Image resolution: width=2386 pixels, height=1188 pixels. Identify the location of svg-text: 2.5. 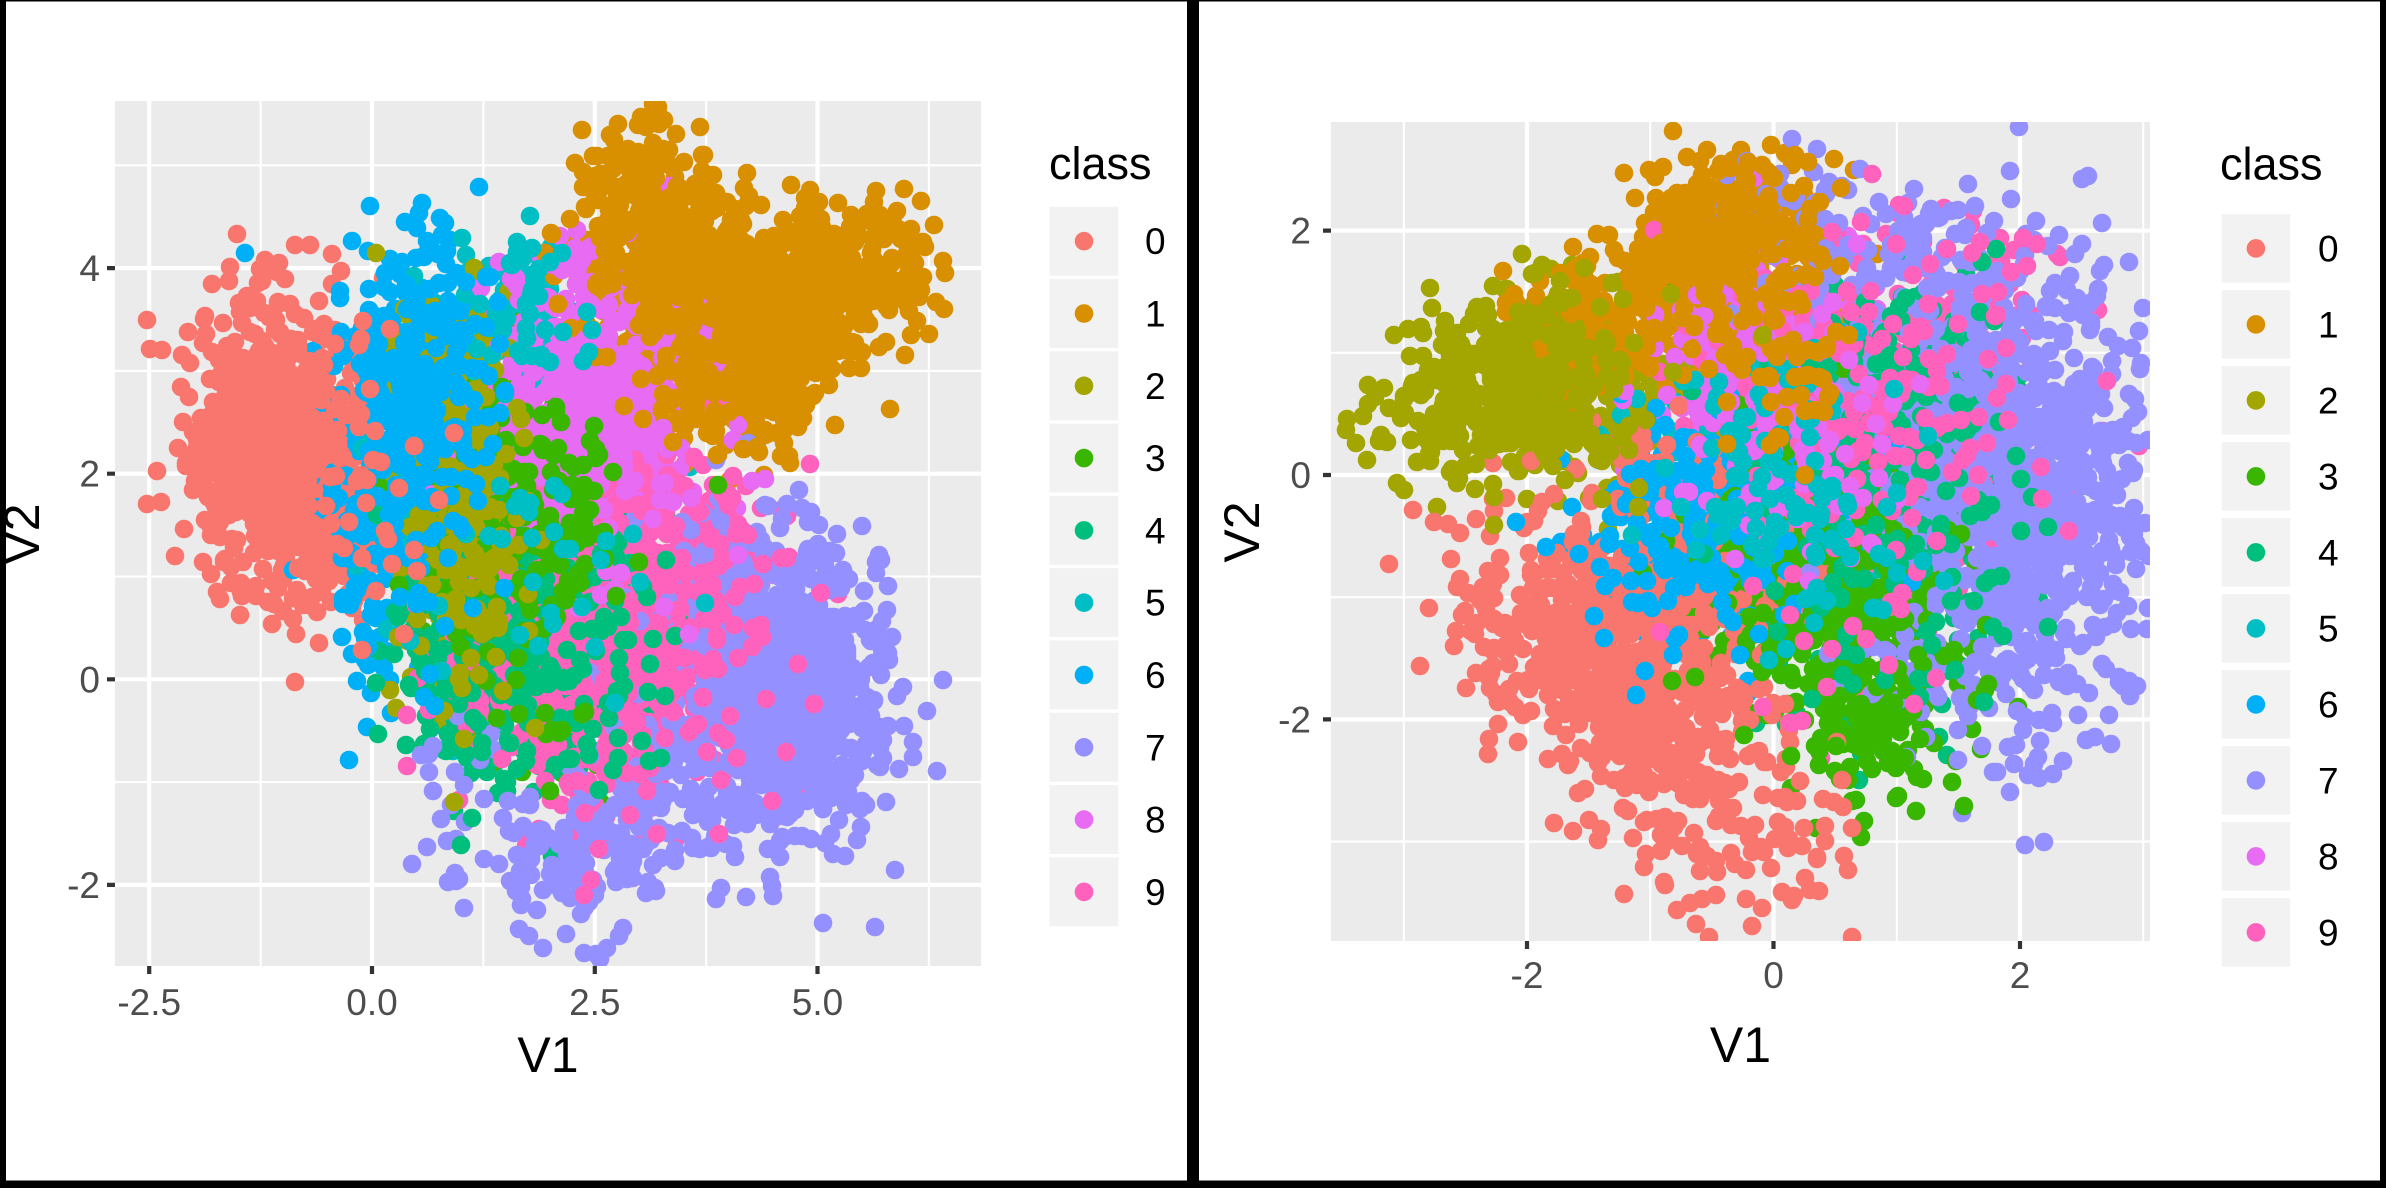
(594, 1002).